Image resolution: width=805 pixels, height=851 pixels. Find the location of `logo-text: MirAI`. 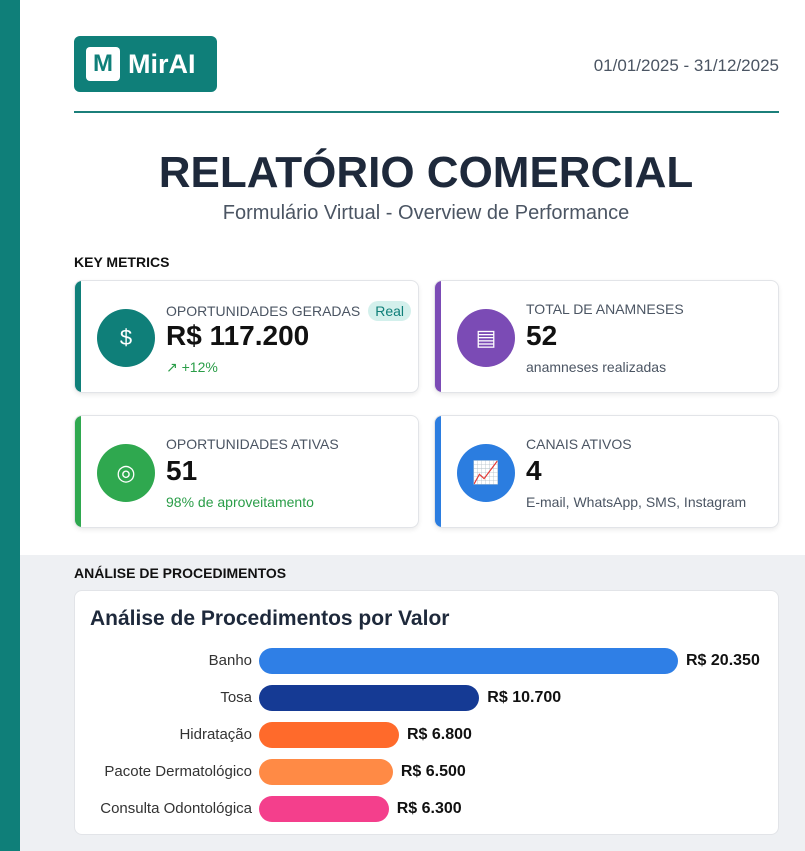

logo-text: MirAI is located at coordinates (162, 63).